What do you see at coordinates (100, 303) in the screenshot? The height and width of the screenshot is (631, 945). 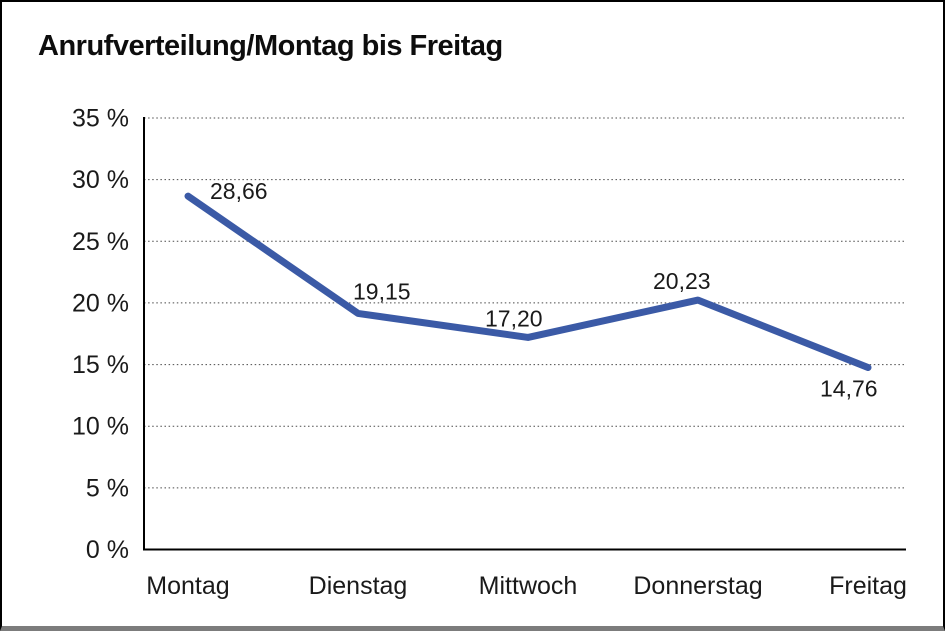 I see `ytick-label: 20 %` at bounding box center [100, 303].